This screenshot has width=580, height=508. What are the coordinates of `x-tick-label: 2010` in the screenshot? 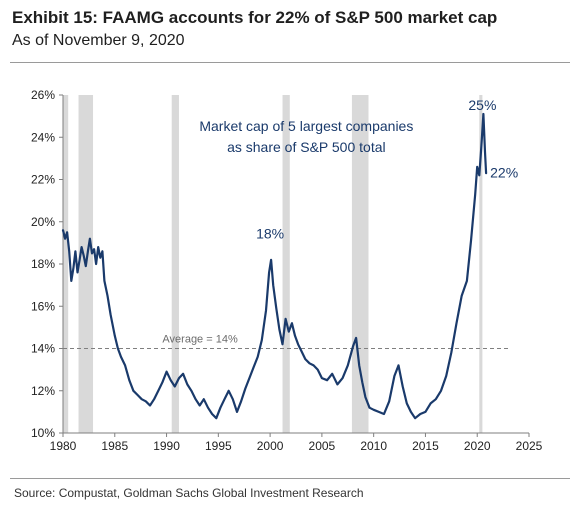 It's located at (373, 446).